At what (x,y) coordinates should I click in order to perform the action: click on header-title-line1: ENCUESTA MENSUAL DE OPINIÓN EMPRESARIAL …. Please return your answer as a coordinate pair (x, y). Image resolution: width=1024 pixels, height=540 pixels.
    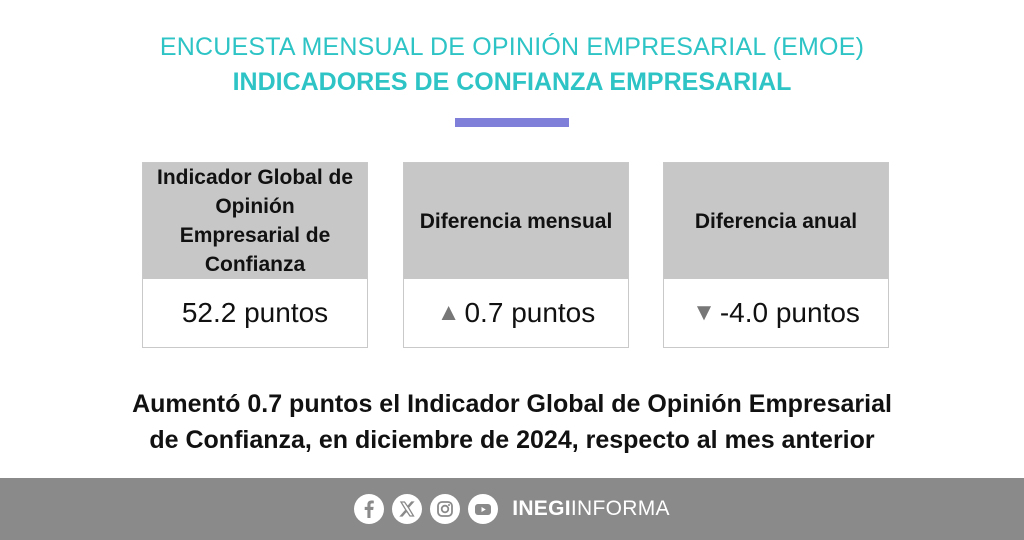
    Looking at the image, I should click on (512, 47).